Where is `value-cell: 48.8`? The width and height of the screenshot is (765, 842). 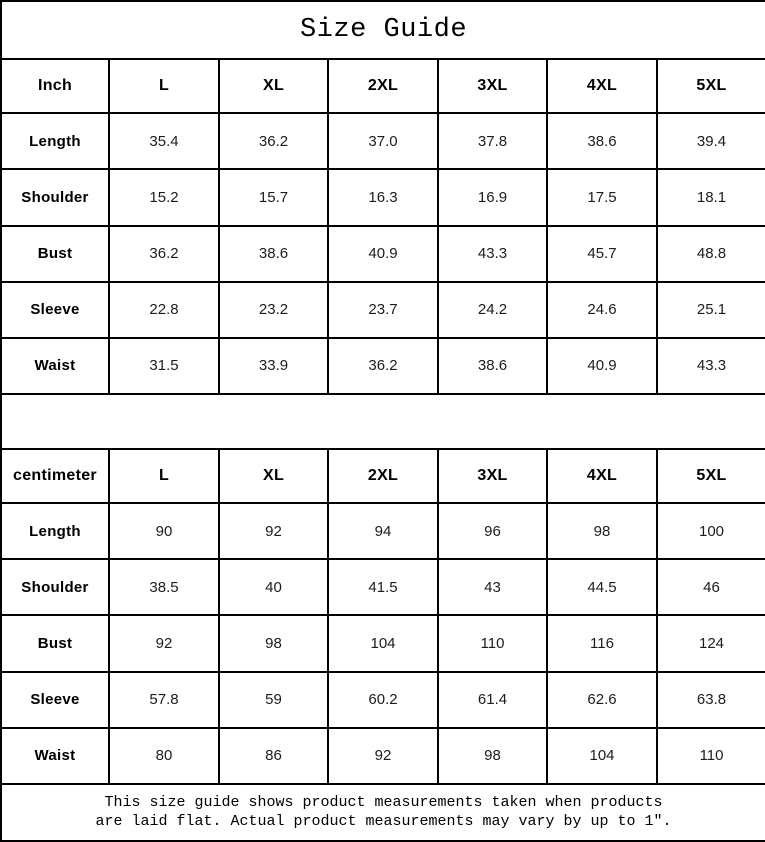 value-cell: 48.8 is located at coordinates (710, 253).